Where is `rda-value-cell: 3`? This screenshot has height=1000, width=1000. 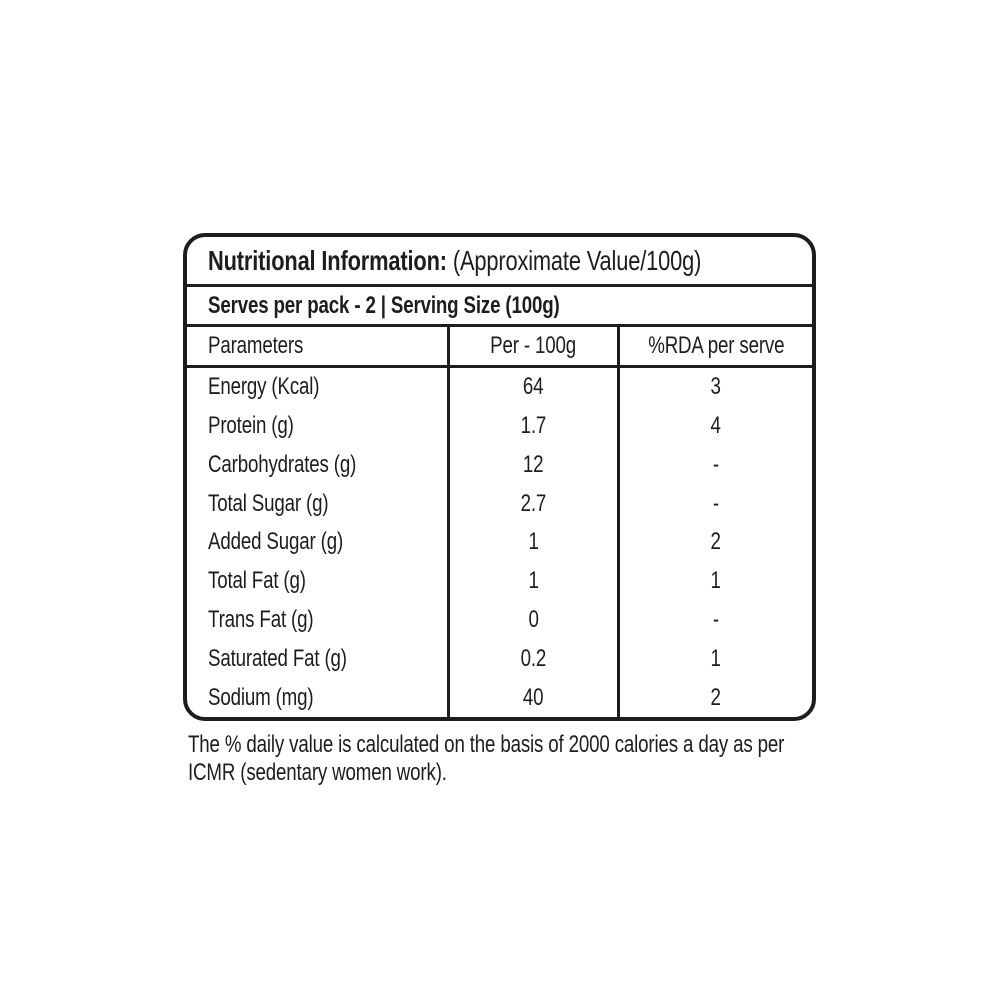 rda-value-cell: 3 is located at coordinates (714, 387).